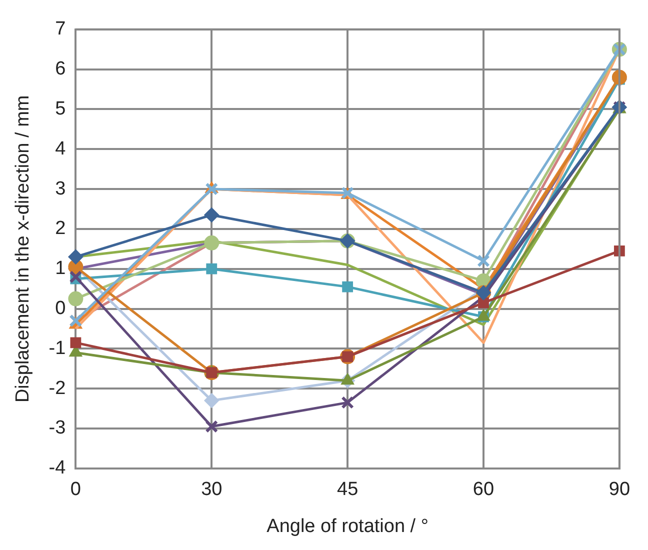 The width and height of the screenshot is (648, 550). Describe the element at coordinates (60, 109) in the screenshot. I see `y-tick-label: 5` at that location.